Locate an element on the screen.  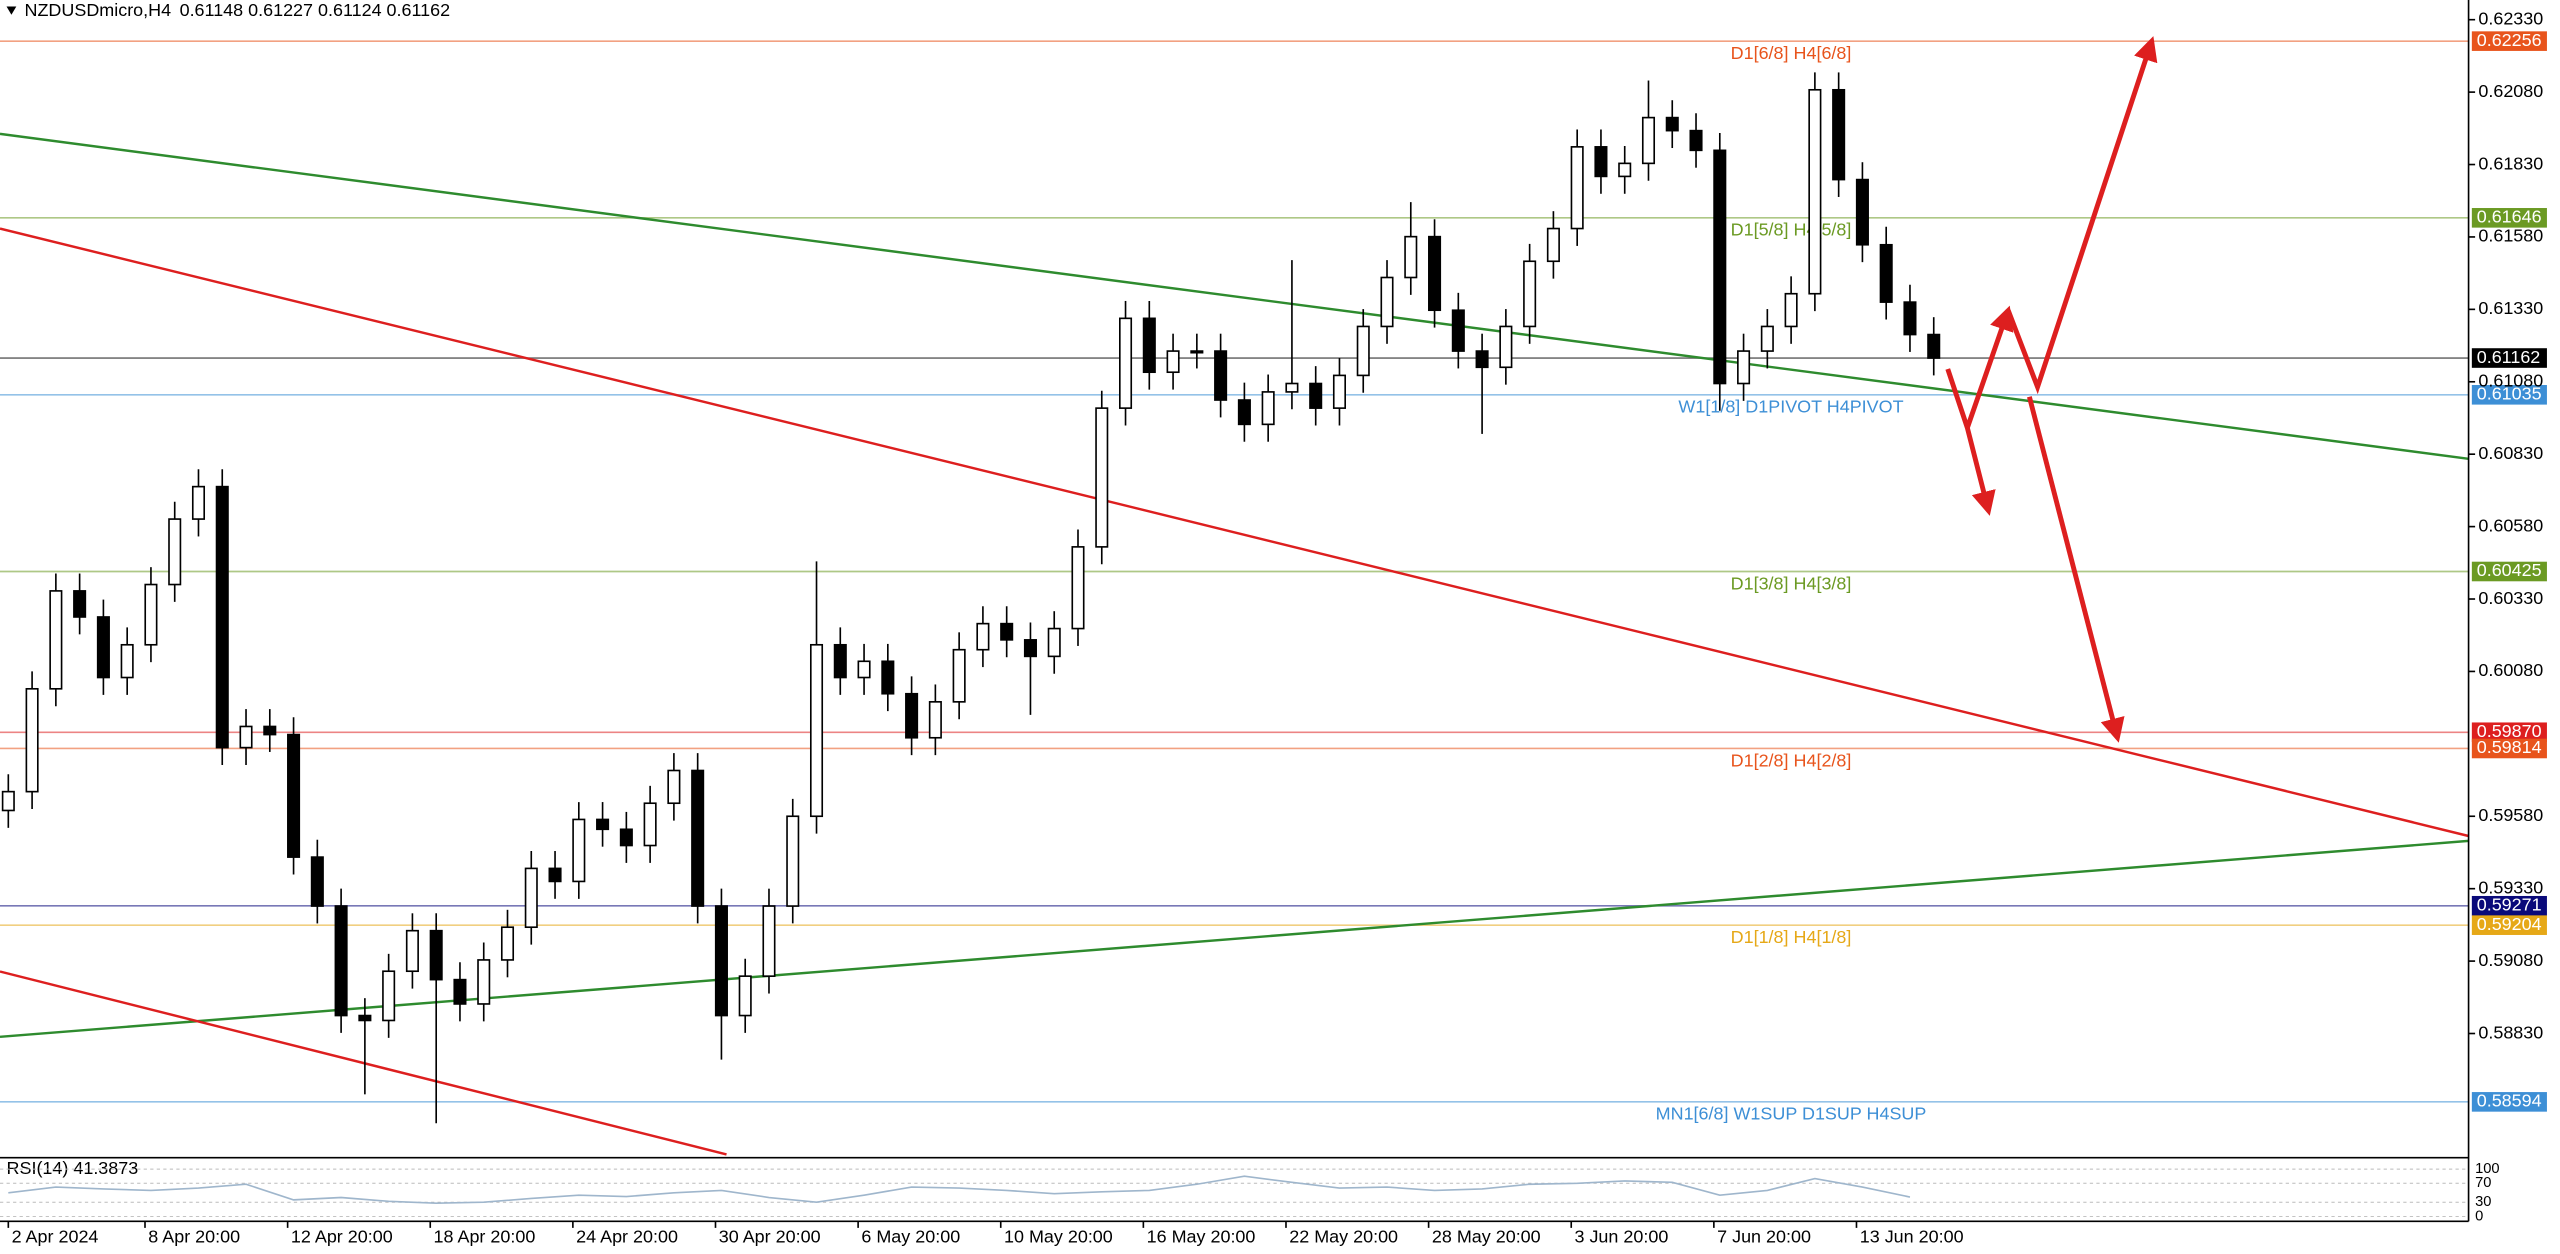
price-badge-label: 0.59870 is located at coordinates (2509, 731).